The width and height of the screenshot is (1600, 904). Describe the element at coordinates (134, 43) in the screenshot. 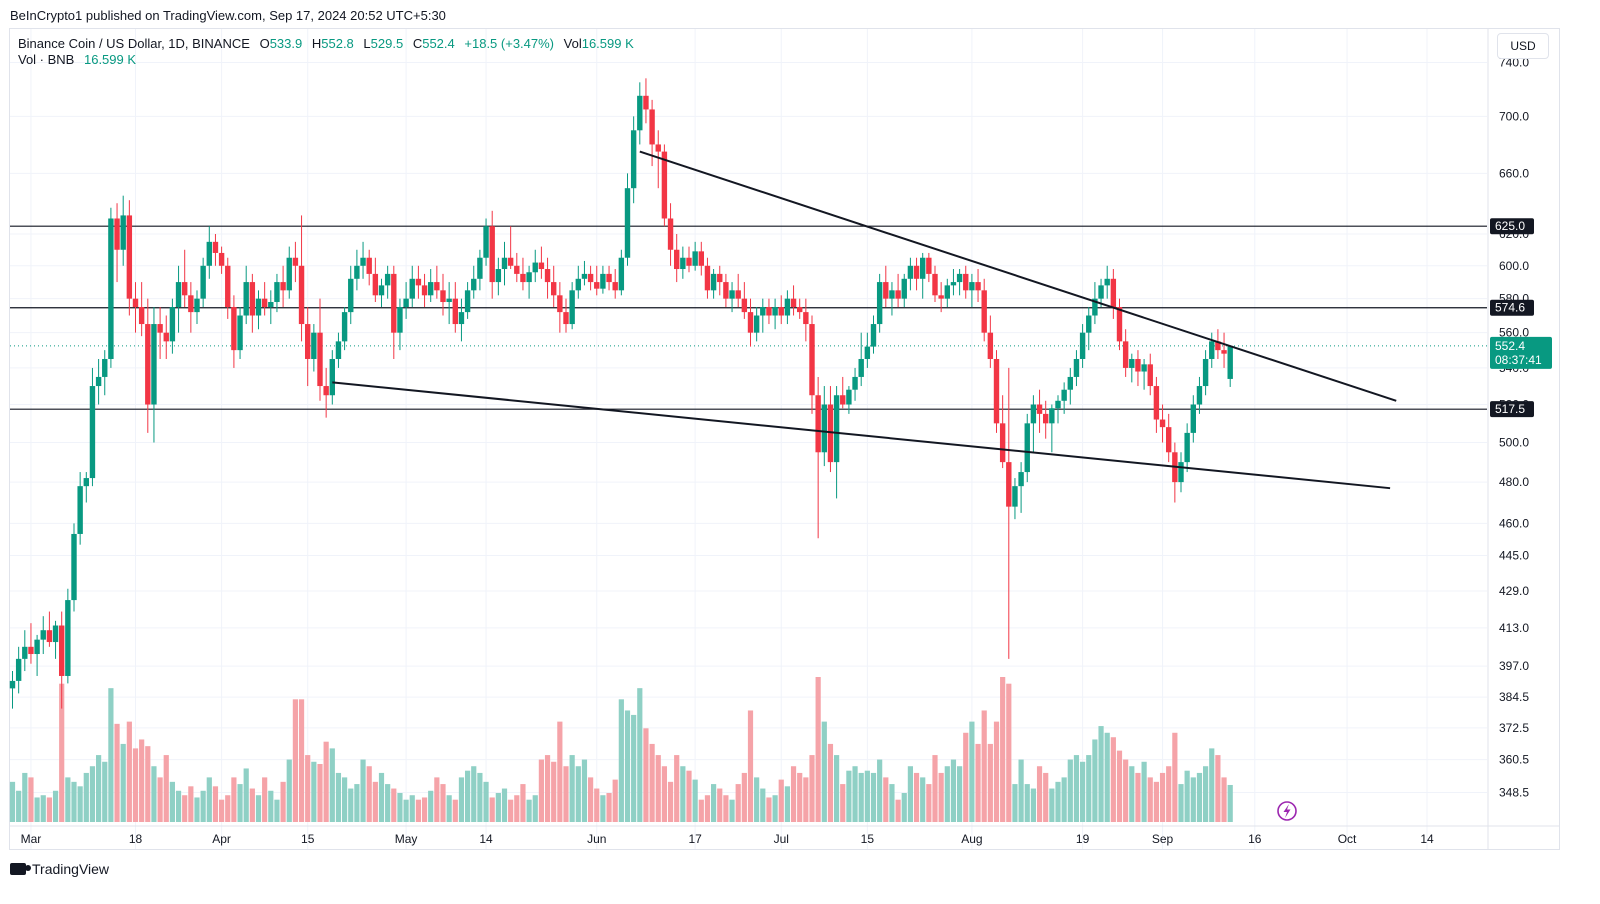

I see `symbol-title: Binance Coin / US Dollar, 1D, BINANCE` at that location.